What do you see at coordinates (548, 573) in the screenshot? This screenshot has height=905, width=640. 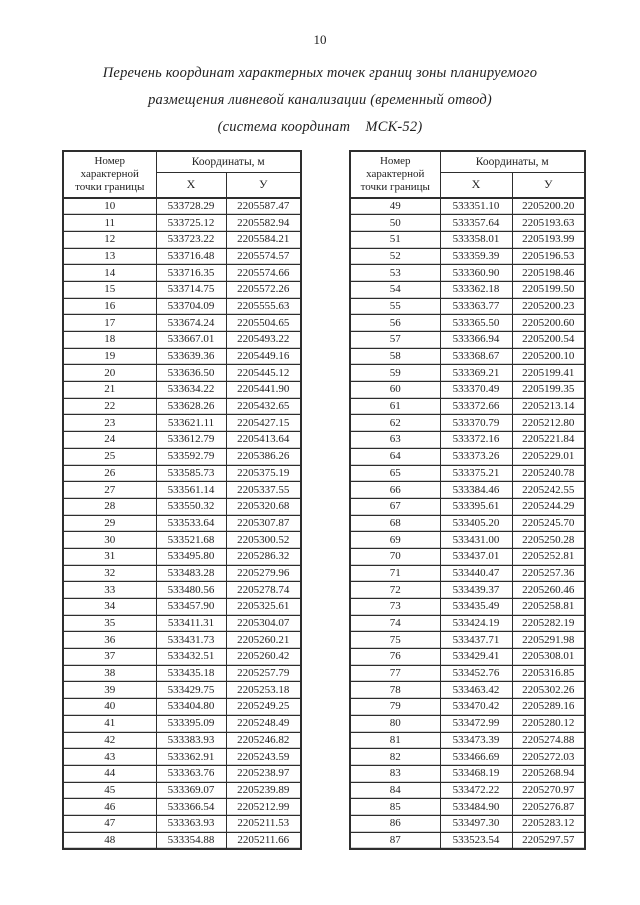 I see `table-cell: 2205257.36` at bounding box center [548, 573].